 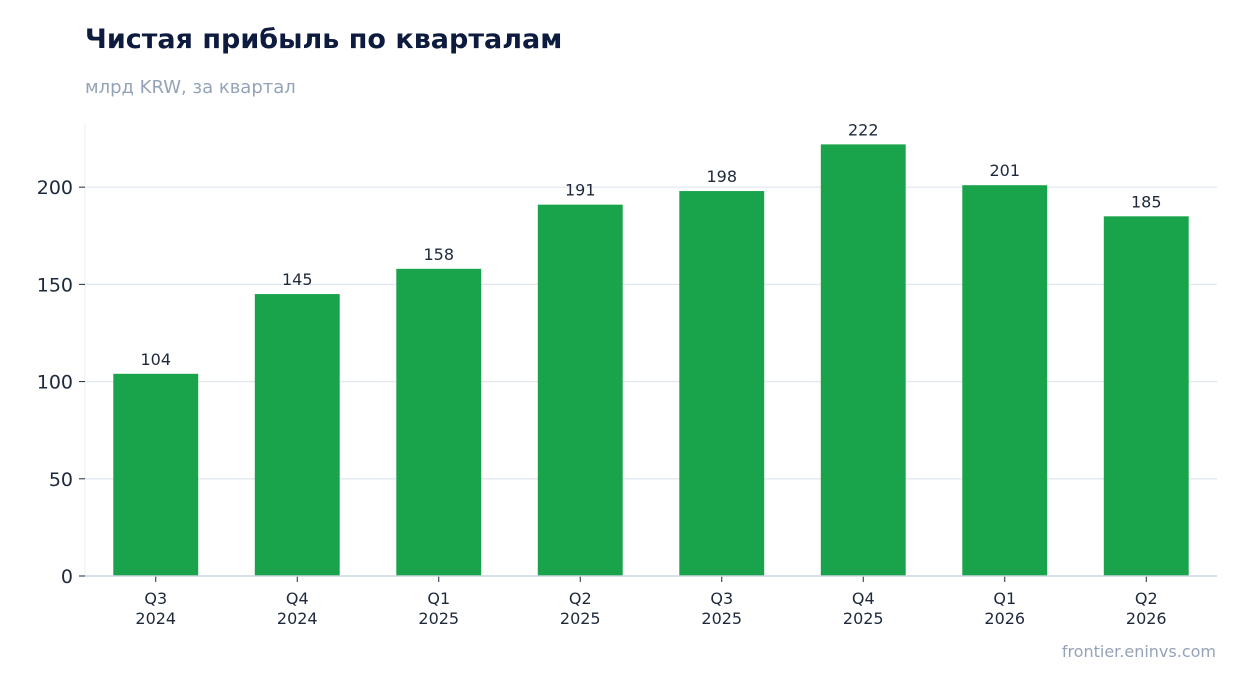 I want to click on bar-value-label: 104, so click(x=155, y=359).